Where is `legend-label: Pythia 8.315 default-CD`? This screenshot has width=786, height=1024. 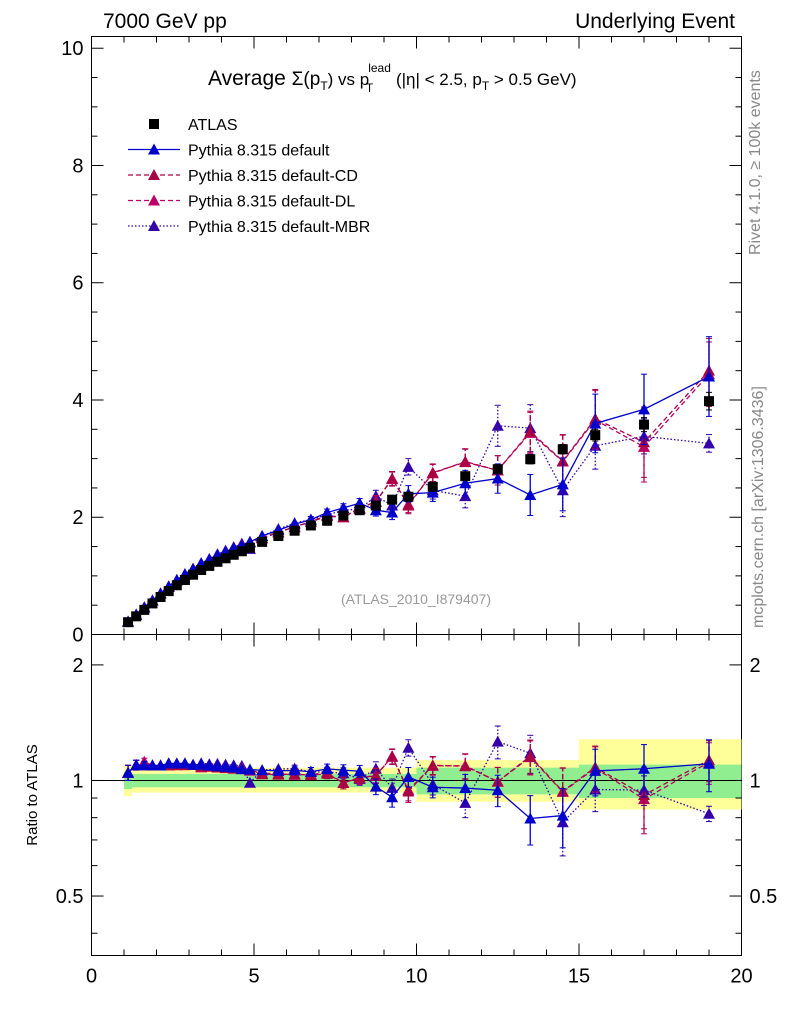
legend-label: Pythia 8.315 default-CD is located at coordinates (273, 176).